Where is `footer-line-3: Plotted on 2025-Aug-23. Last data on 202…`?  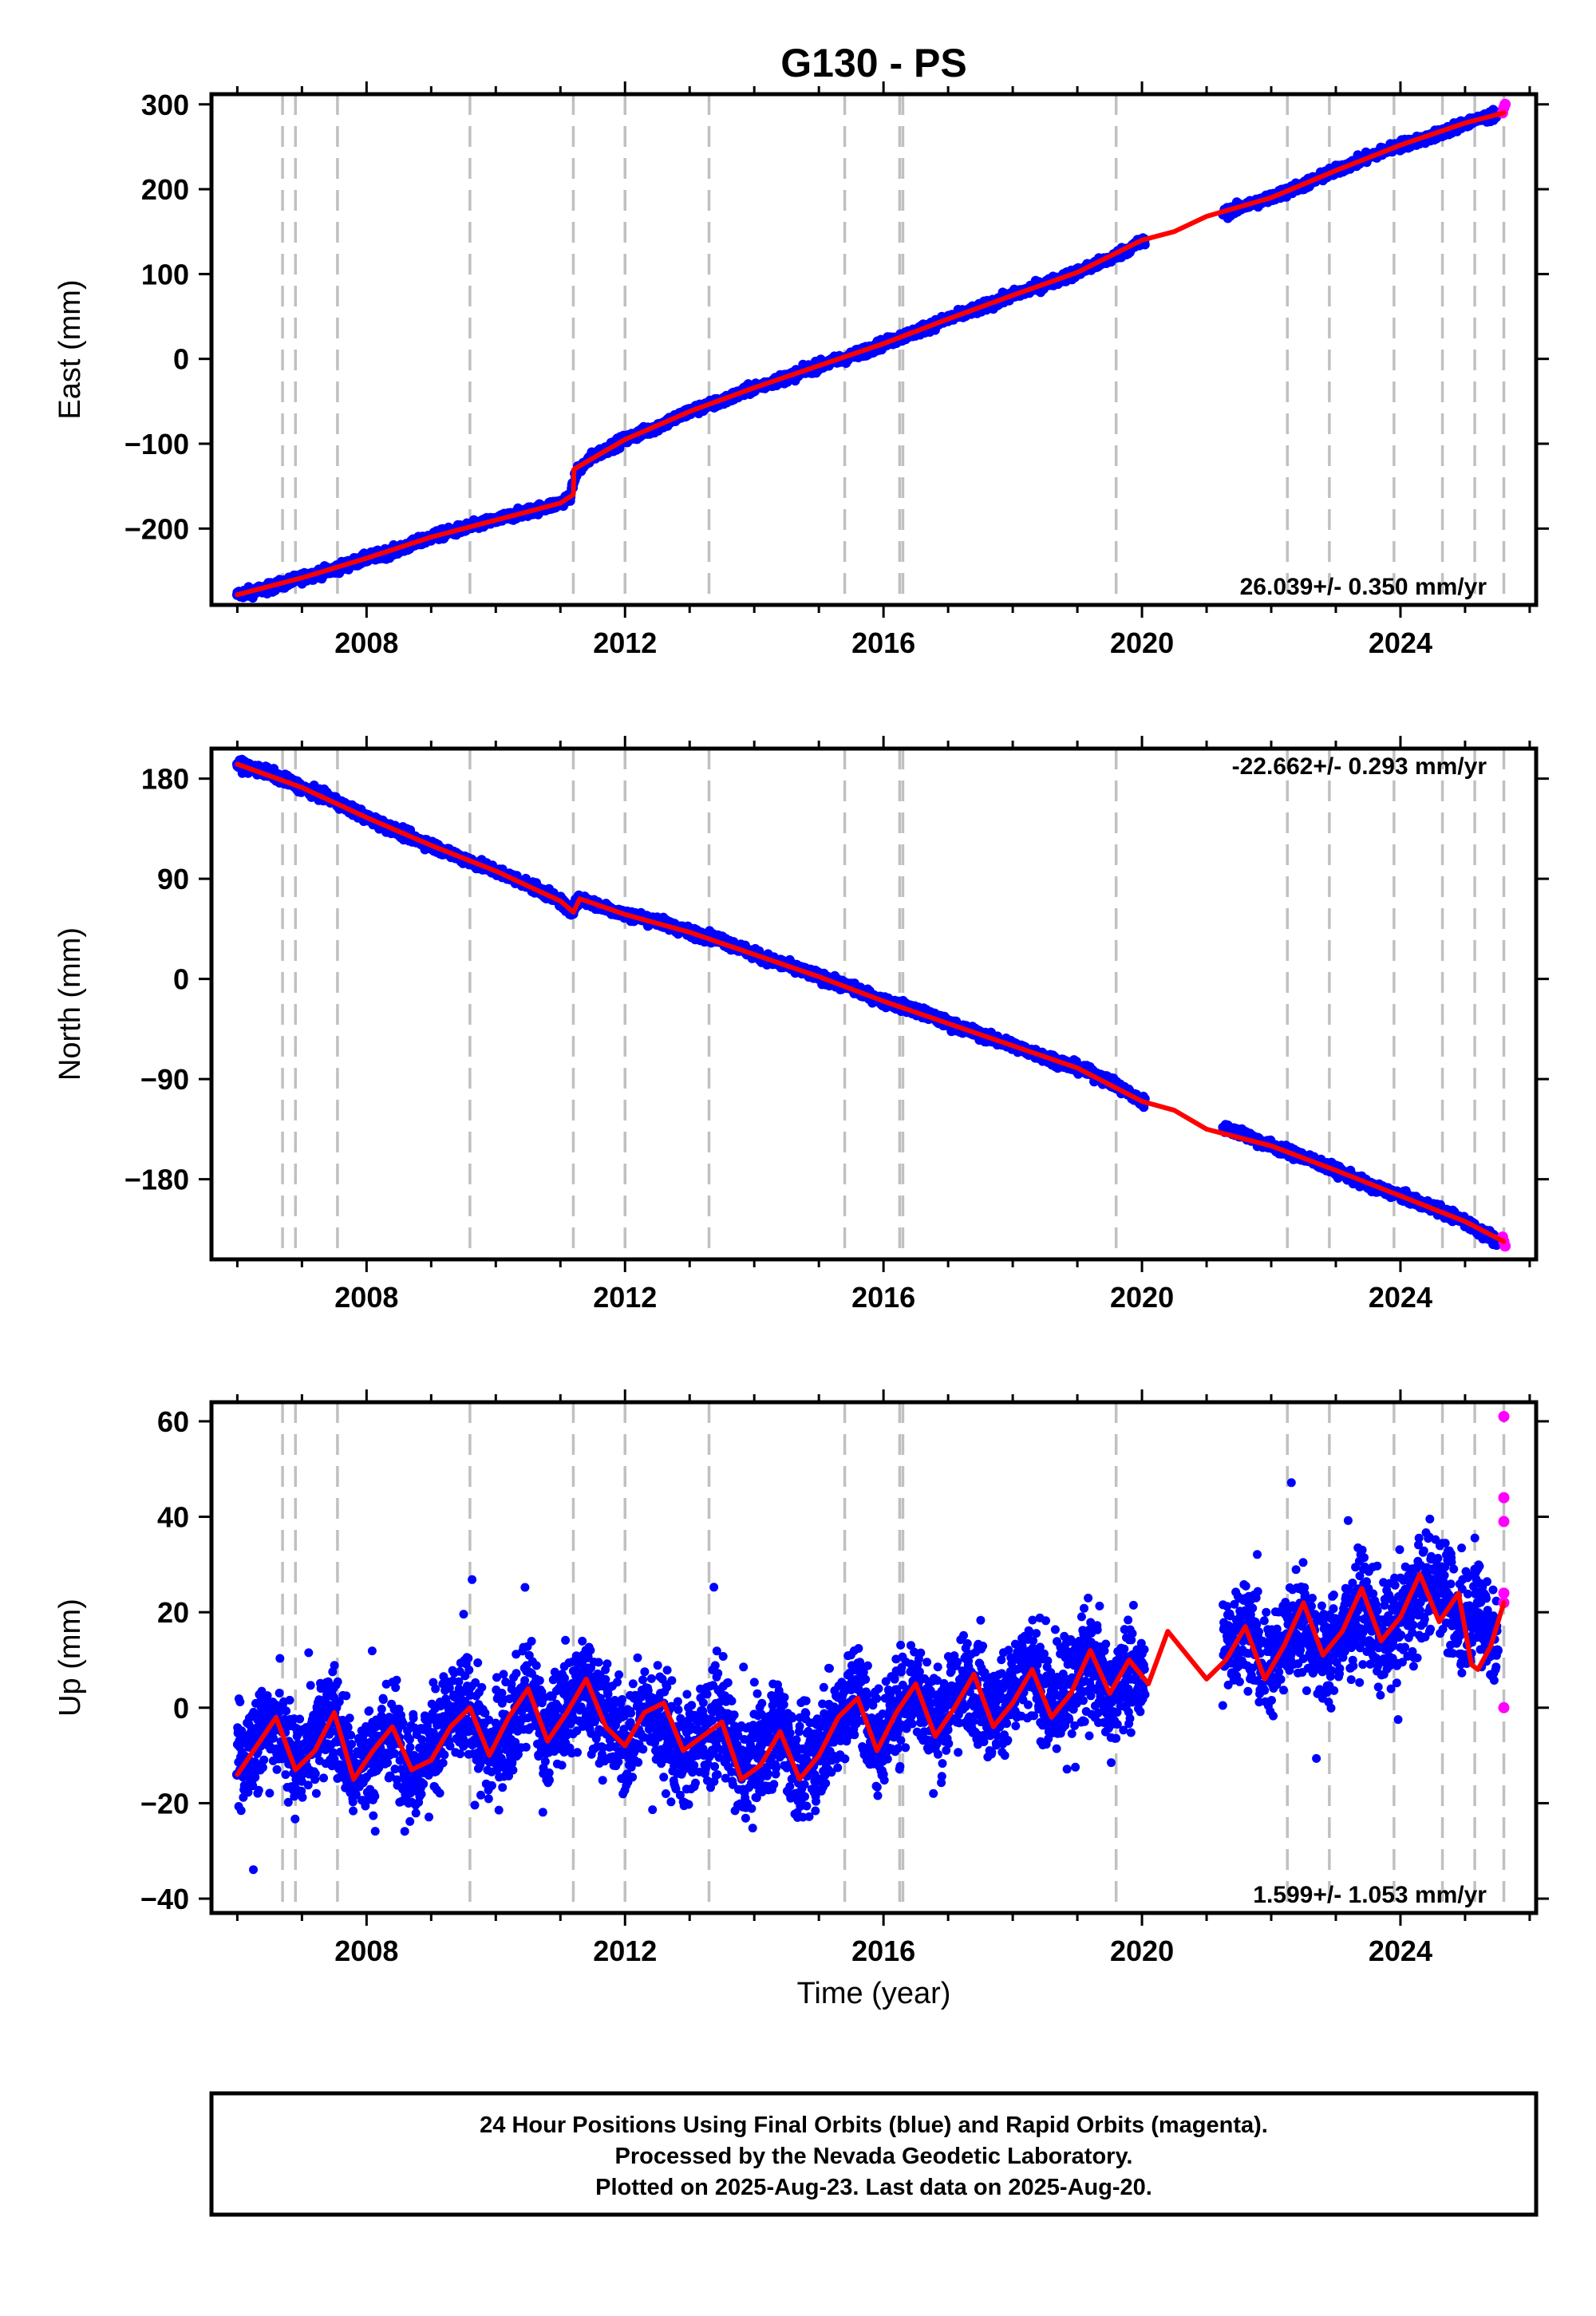
footer-line-3: Plotted on 2025-Aug-23. Last data on 202… is located at coordinates (873, 2187).